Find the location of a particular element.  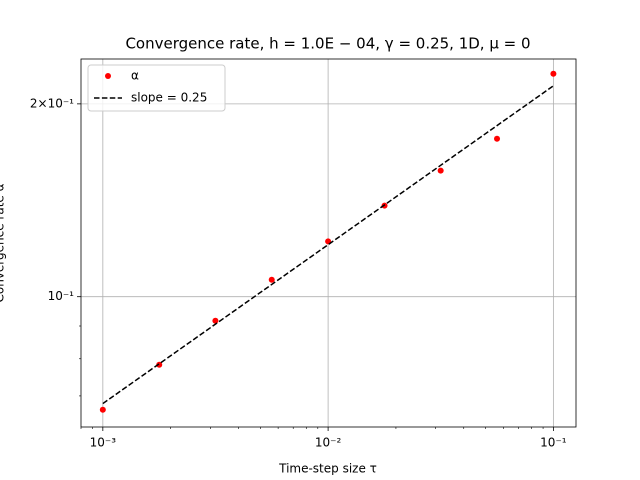

legend-box is located at coordinates (156, 88).